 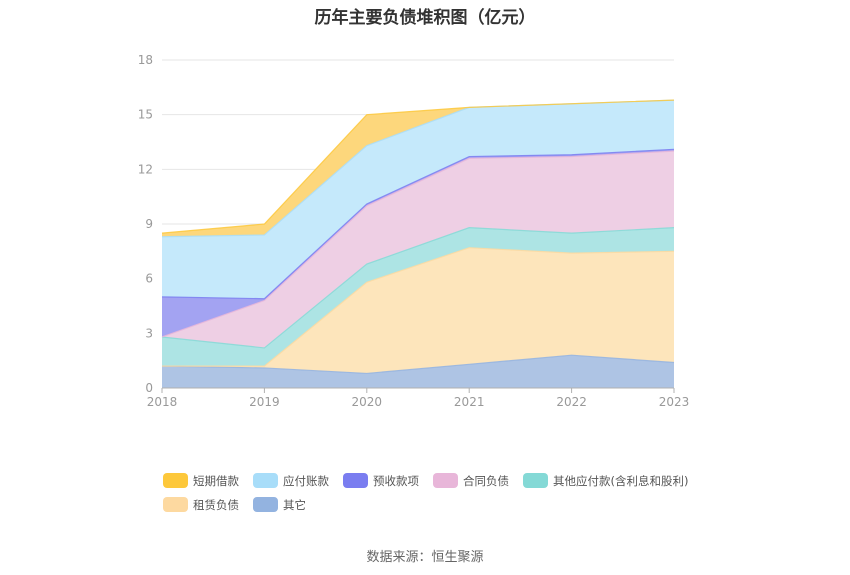 I want to click on legend-label: 租赁负债, so click(x=216, y=504).